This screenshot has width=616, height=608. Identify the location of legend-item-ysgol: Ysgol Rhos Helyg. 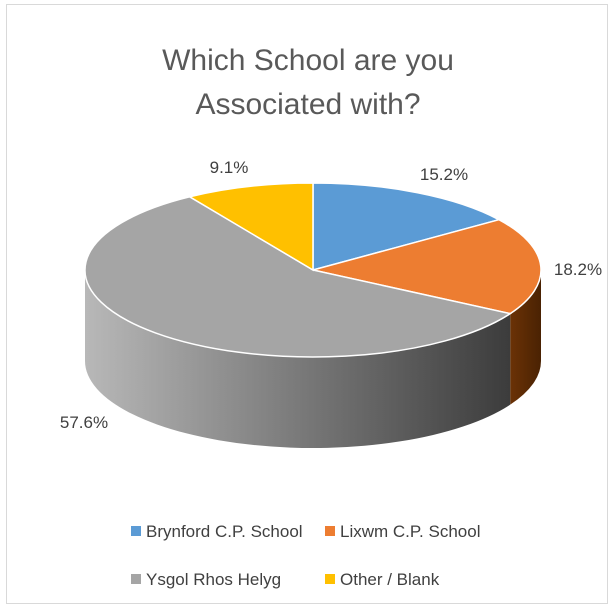
(206, 579).